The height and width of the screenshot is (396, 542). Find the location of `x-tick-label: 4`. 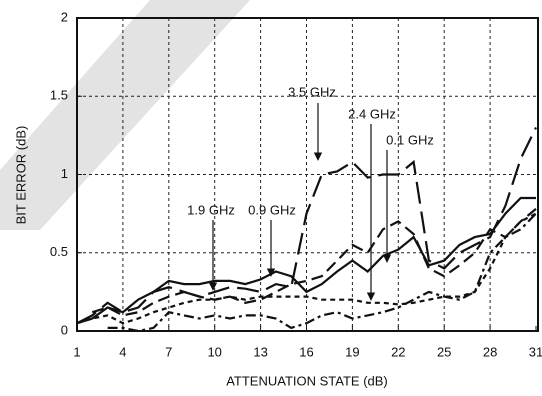

x-tick-label: 4 is located at coordinates (122, 351).